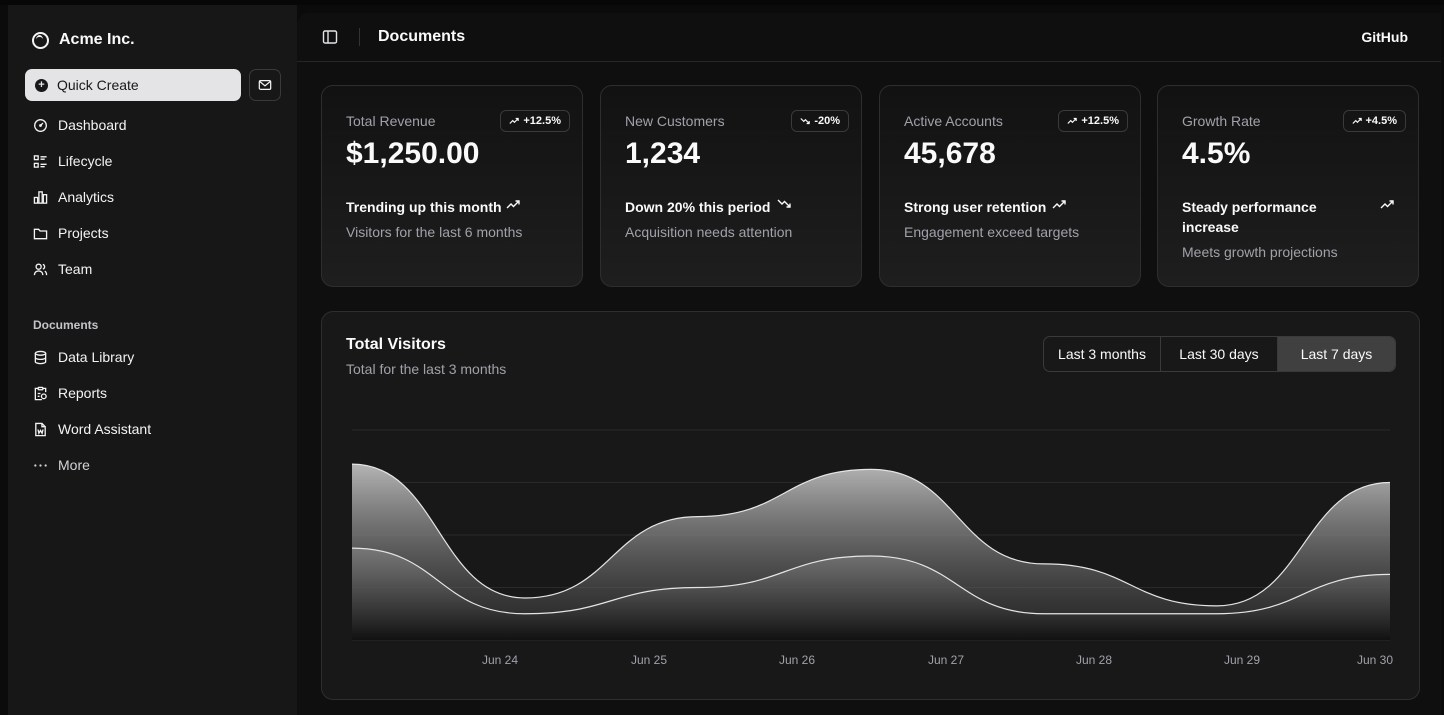  I want to click on card-value: 4.5%, so click(1216, 153).